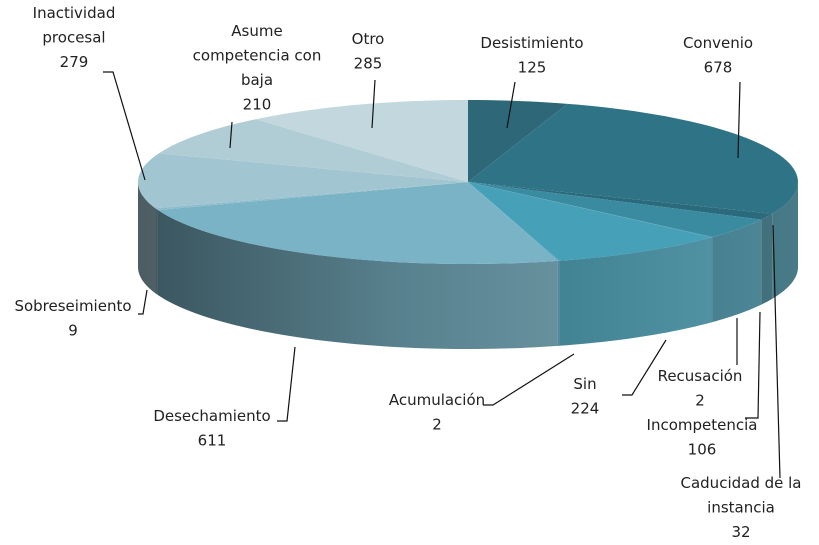 The height and width of the screenshot is (545, 819). I want to click on value-label: 224, so click(585, 409).